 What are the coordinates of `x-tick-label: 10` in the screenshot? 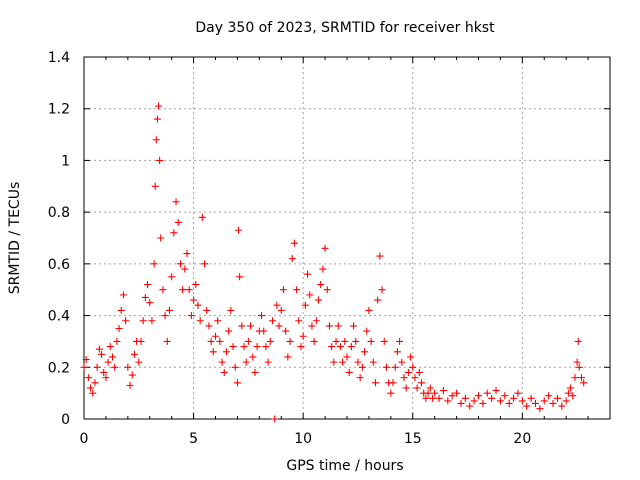 It's located at (303, 439).